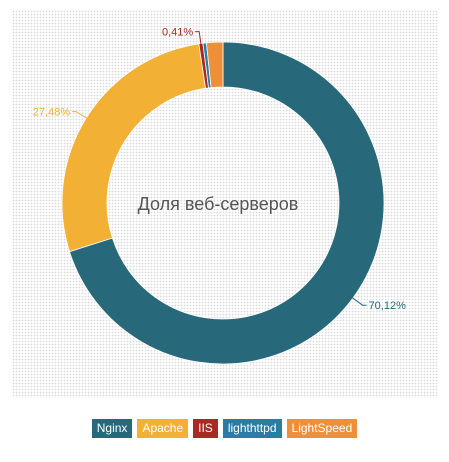 The image size is (449, 462). I want to click on data-label-apache: 27,48%, so click(52, 113).